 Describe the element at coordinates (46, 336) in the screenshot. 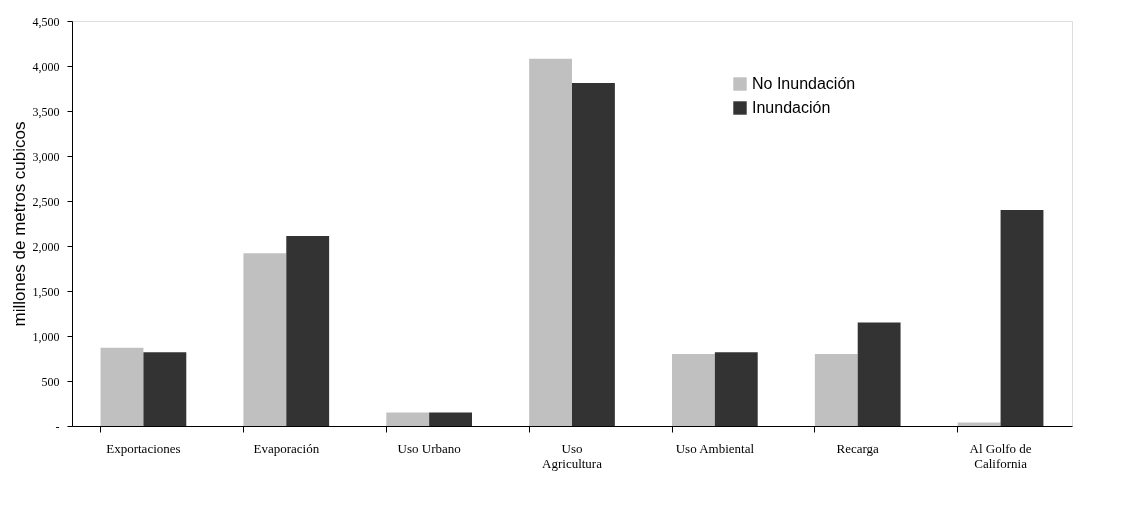

I see `y-tick-label: 1,000` at that location.